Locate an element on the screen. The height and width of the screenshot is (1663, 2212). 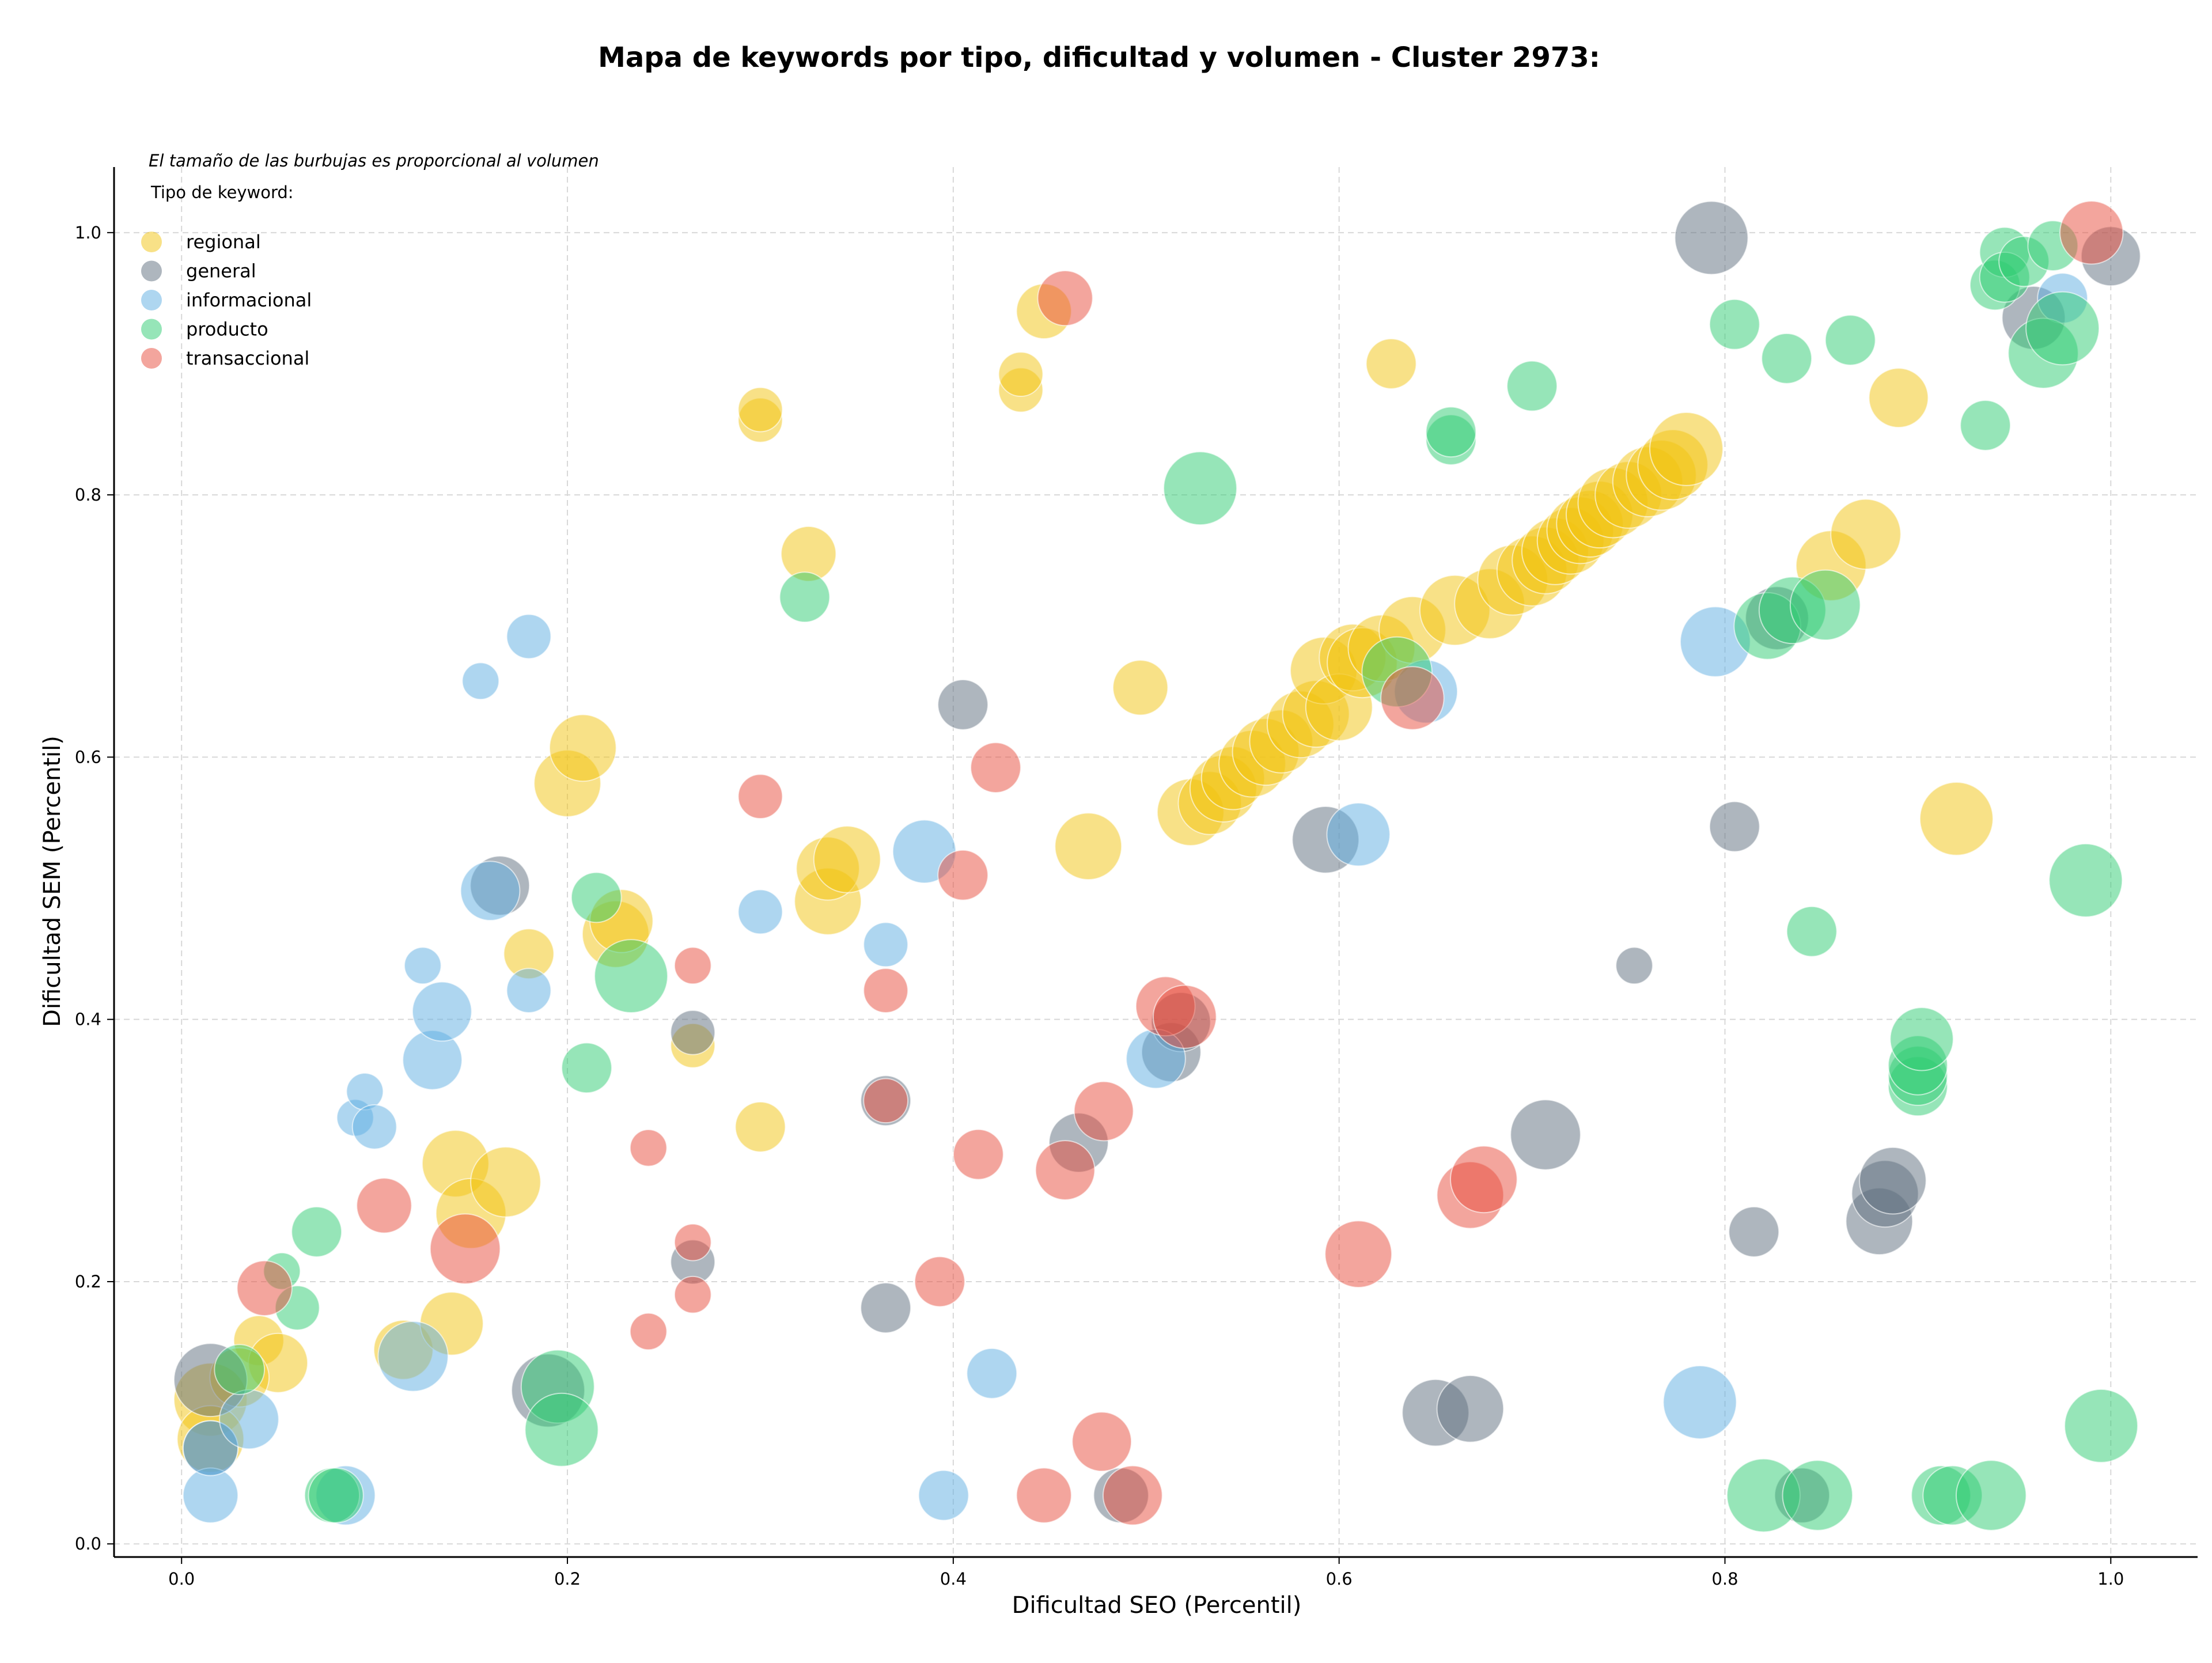
y-tick-label: 1.0 is located at coordinates (88, 233).